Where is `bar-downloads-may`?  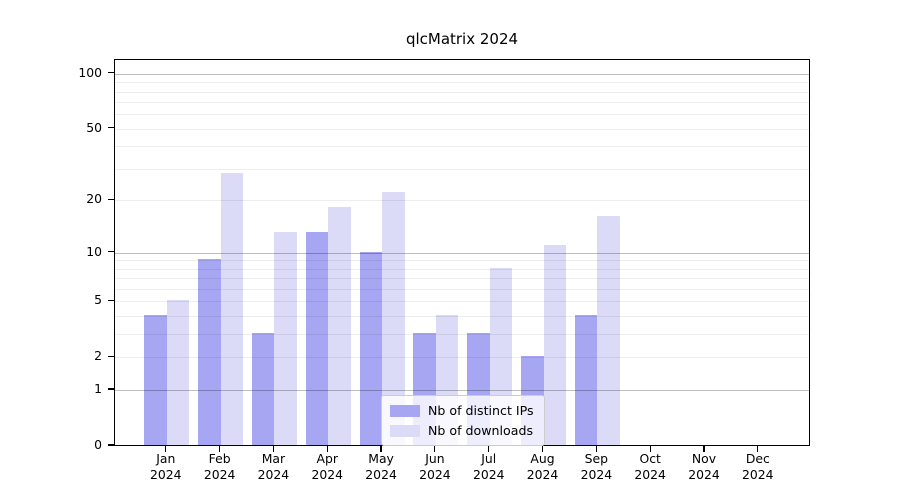
bar-downloads-may is located at coordinates (393, 318).